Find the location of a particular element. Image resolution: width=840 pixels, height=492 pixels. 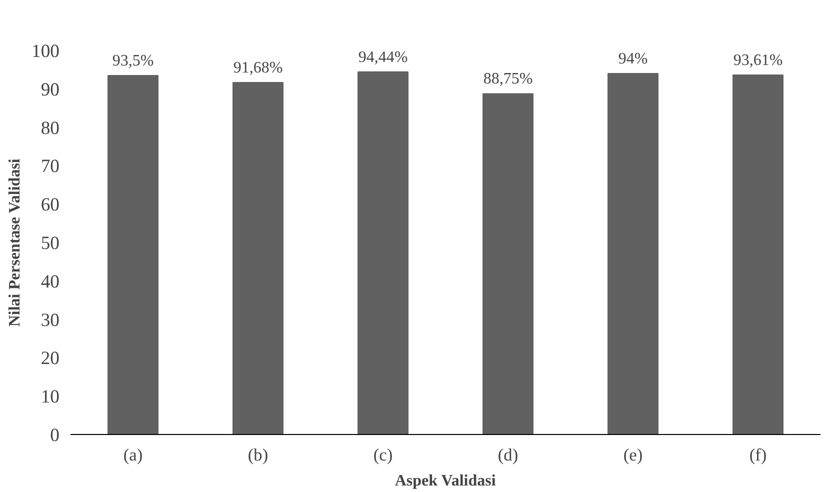

y-tick-label: 100 is located at coordinates (46, 51).